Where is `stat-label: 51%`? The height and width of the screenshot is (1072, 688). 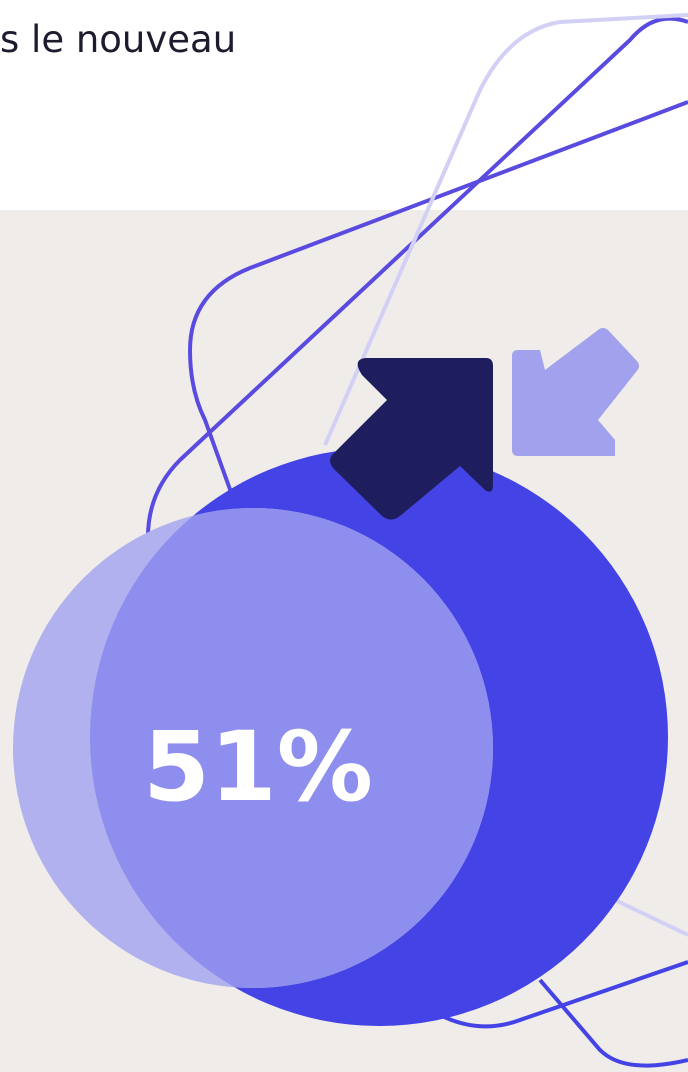 stat-label: 51% is located at coordinates (258, 767).